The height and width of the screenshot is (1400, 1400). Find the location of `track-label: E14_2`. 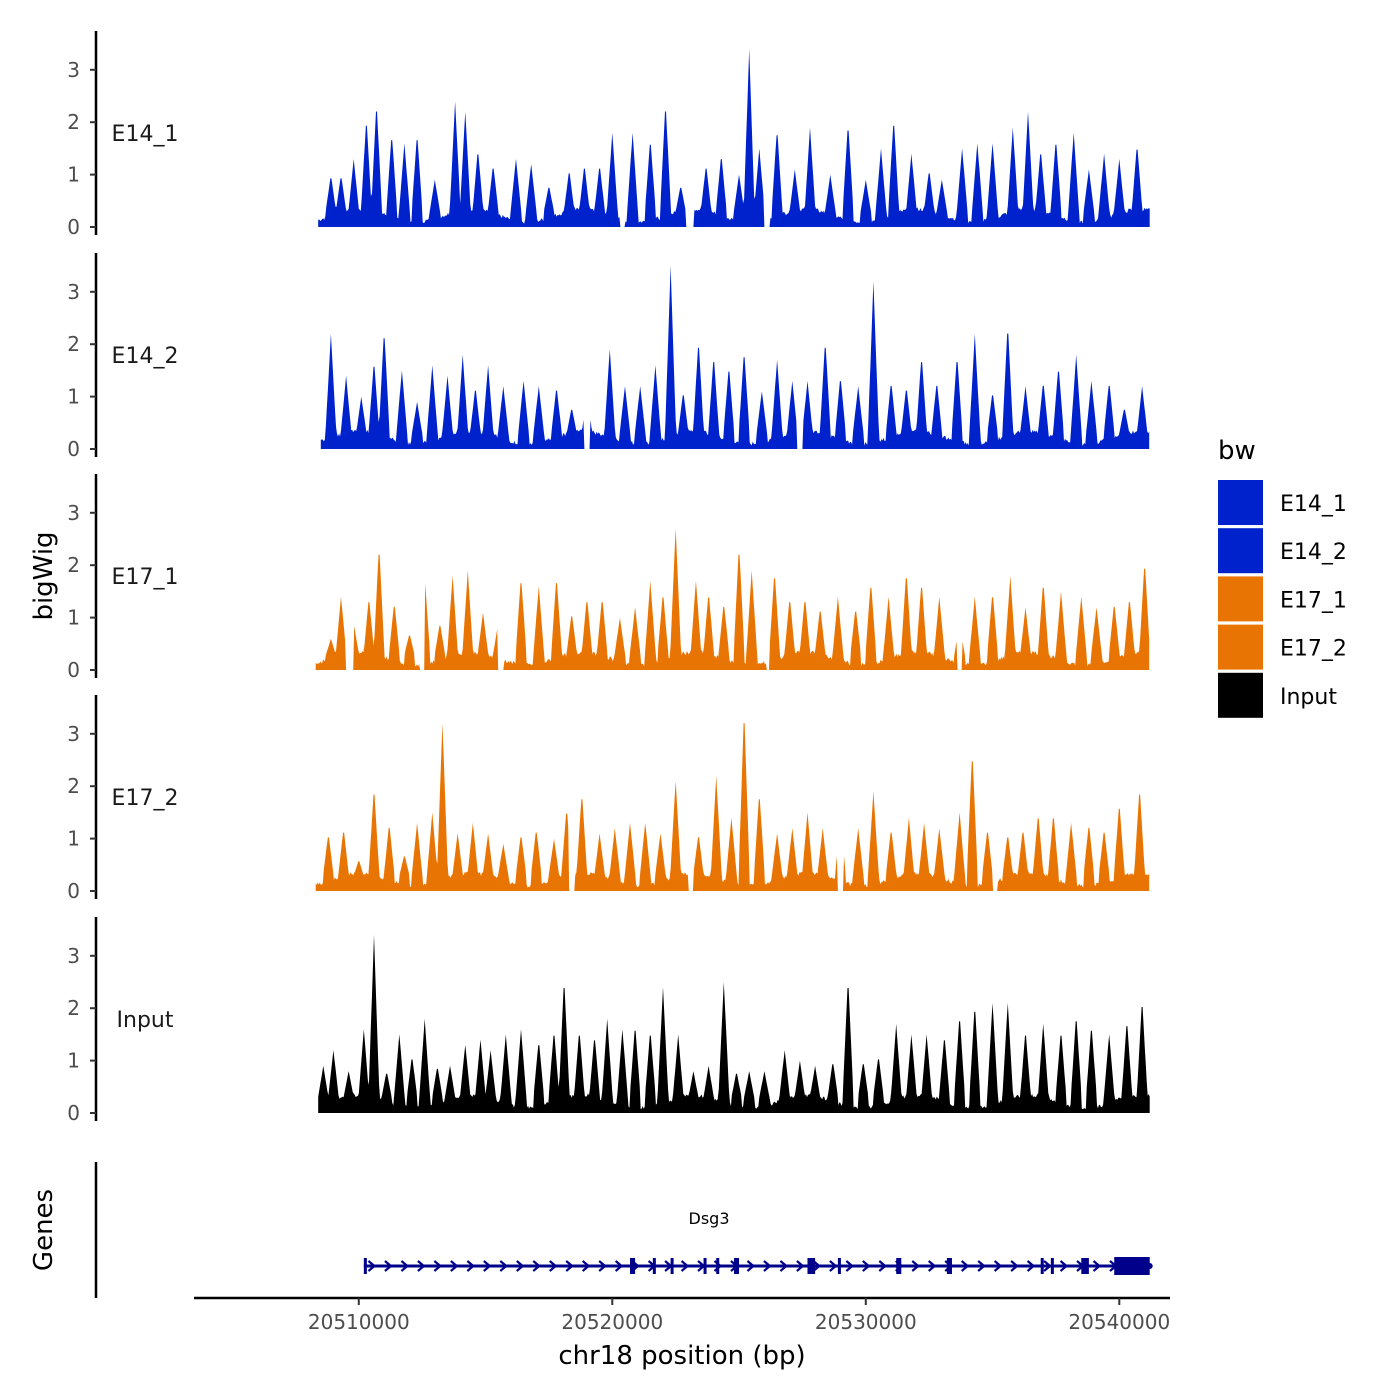

track-label: E14_2 is located at coordinates (145, 356).